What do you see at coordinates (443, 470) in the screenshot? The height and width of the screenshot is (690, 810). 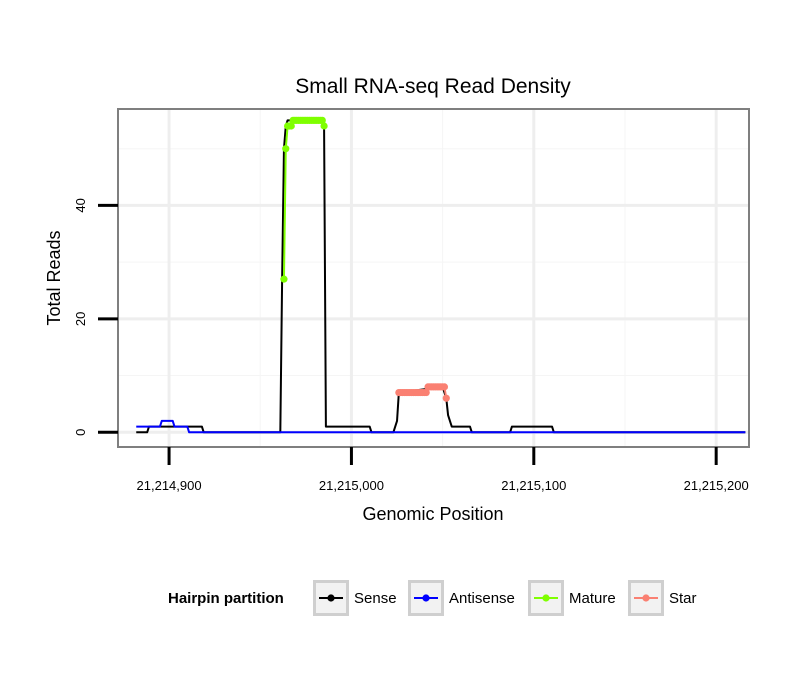 I see `x-axis: 21,214,900 21,215,000 21,215,100 21,215,200` at bounding box center [443, 470].